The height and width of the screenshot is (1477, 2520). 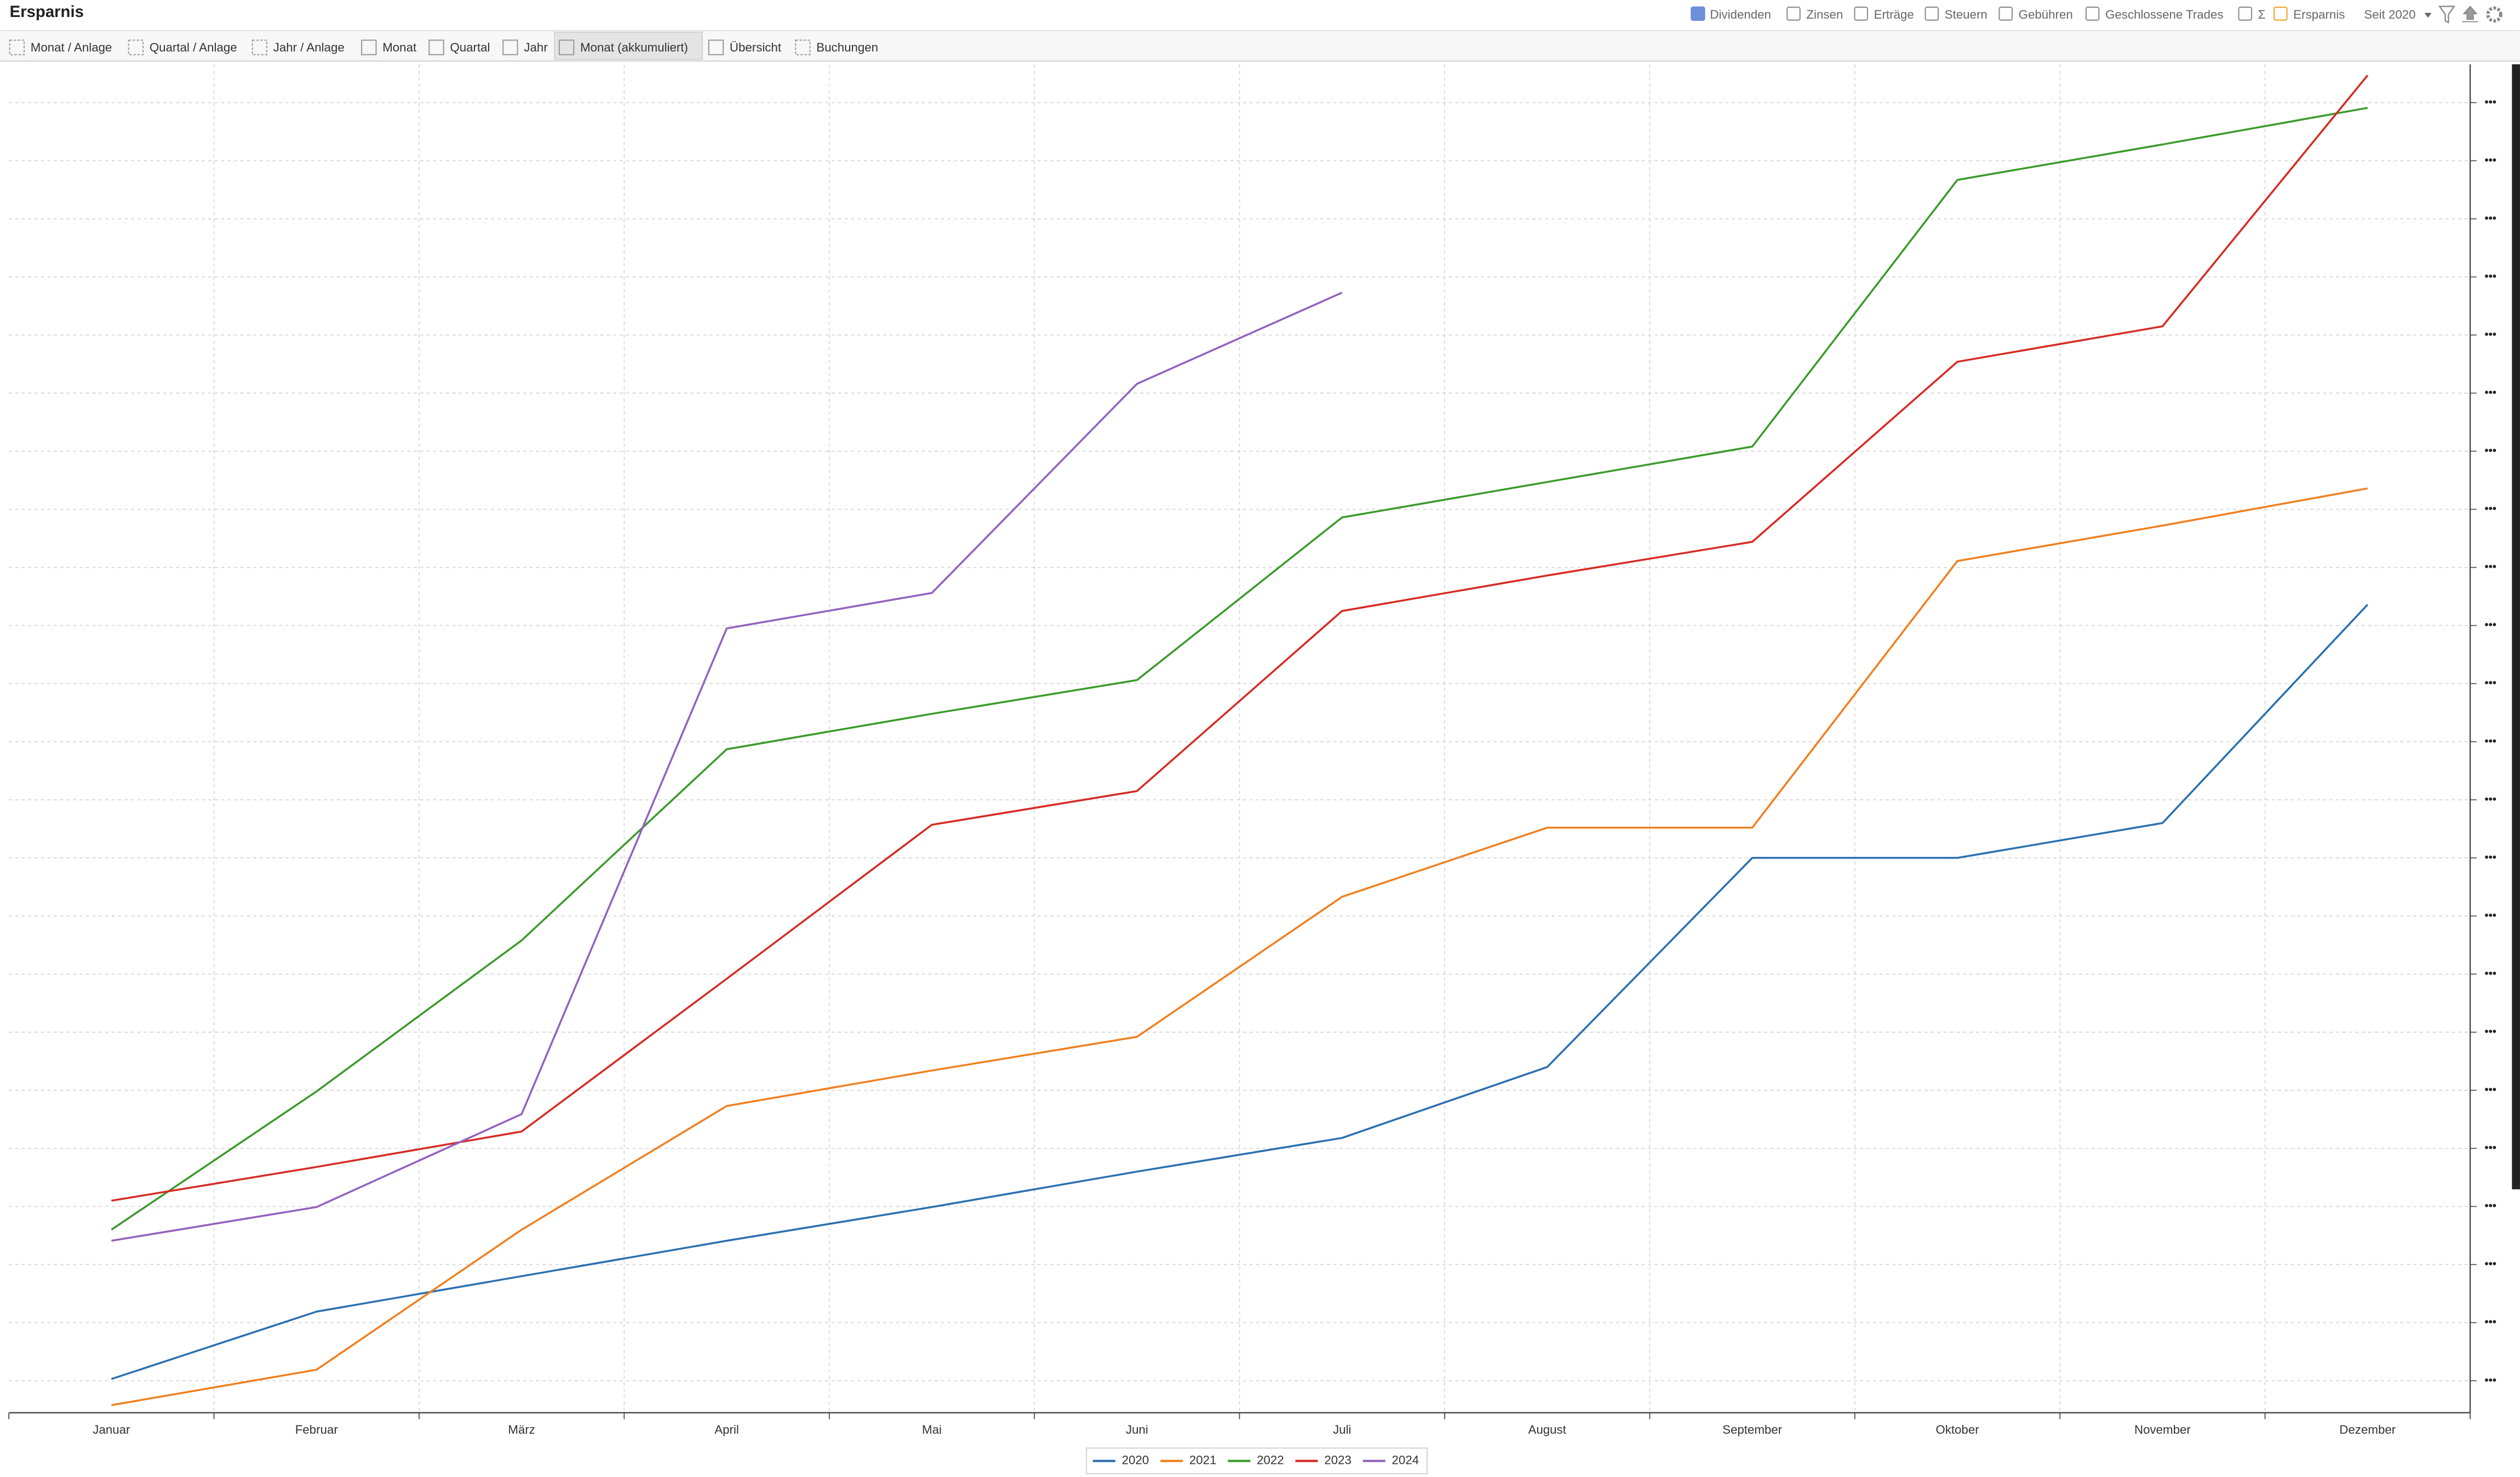 What do you see at coordinates (847, 47) in the screenshot?
I see `tab-label: Buchungen` at bounding box center [847, 47].